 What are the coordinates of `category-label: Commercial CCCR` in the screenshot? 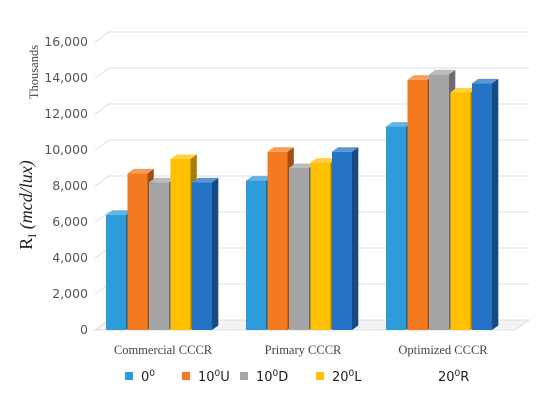 It's located at (163, 350).